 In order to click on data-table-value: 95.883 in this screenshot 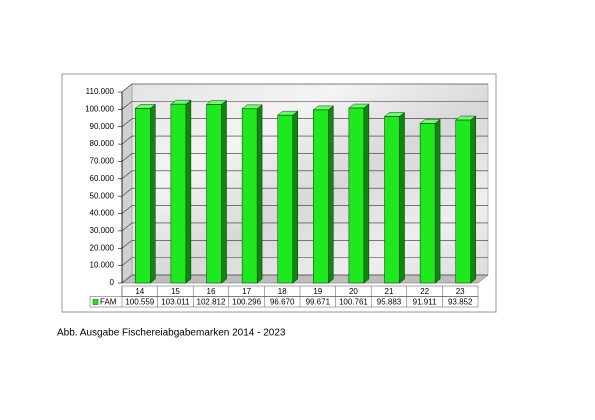, I will do `click(389, 301)`.